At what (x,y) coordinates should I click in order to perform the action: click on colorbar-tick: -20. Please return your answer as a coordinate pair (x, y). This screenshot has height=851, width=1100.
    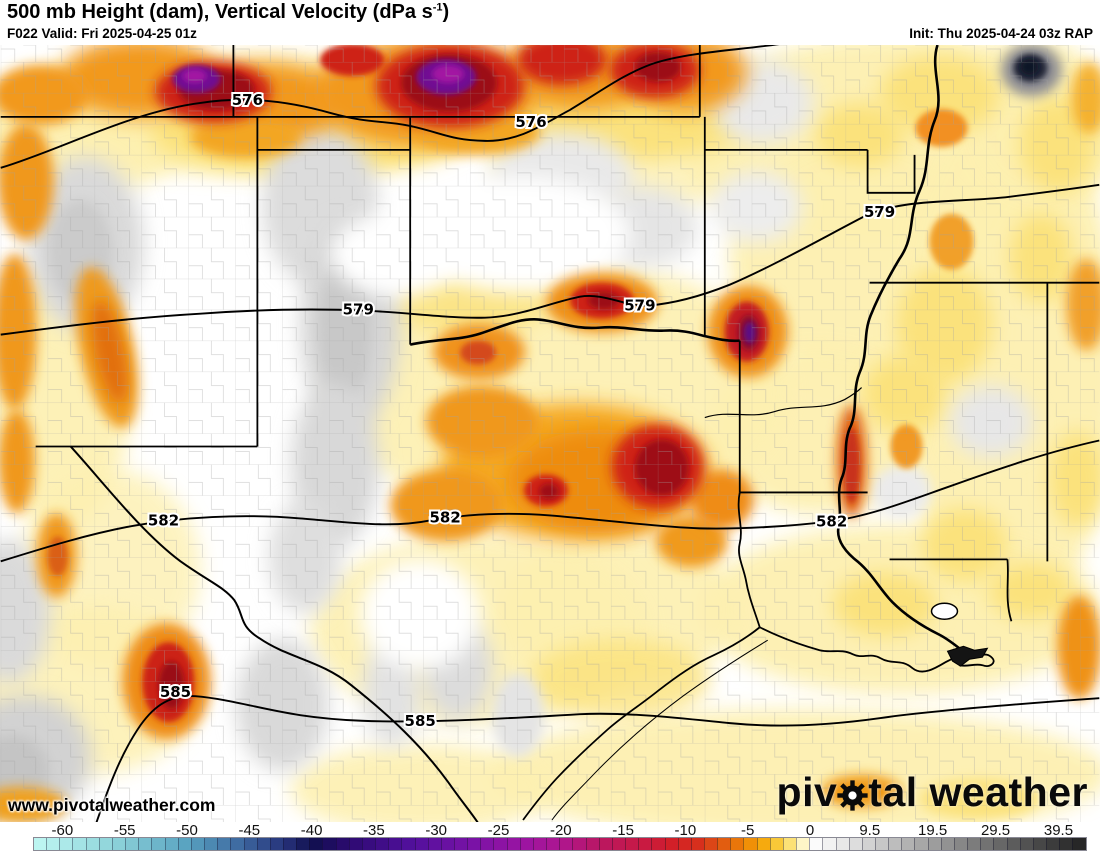
    Looking at the image, I should click on (560, 830).